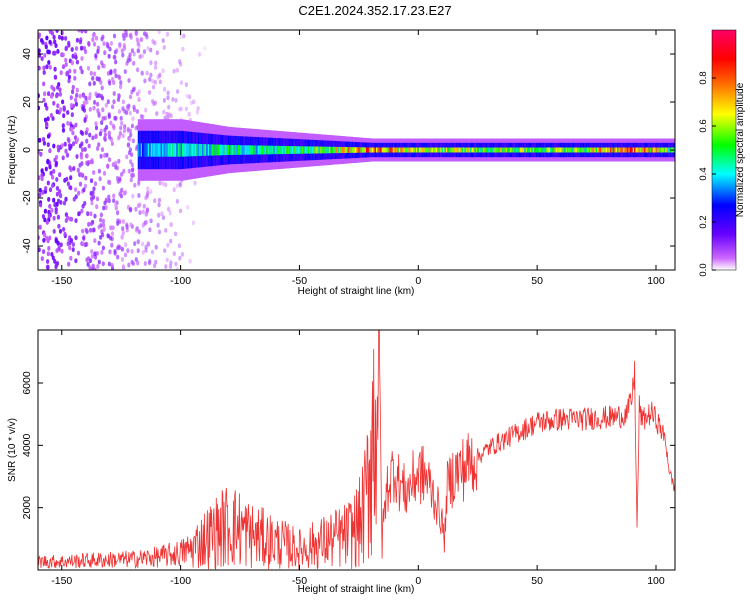 The height and width of the screenshot is (600, 750). I want to click on y-tick-label: 2000, so click(27, 508).